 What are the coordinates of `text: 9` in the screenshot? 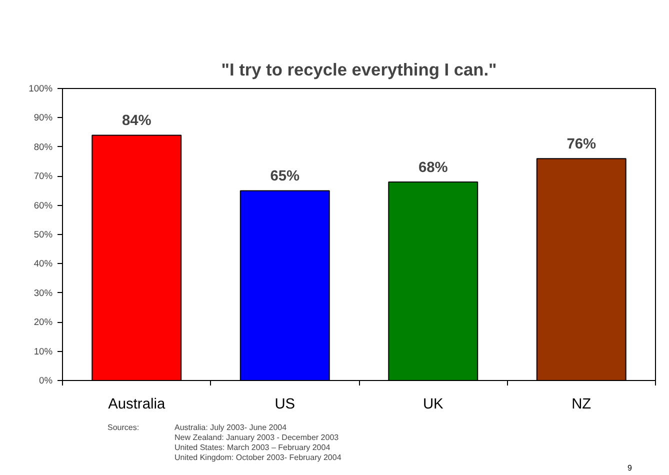 It's located at (630, 468).